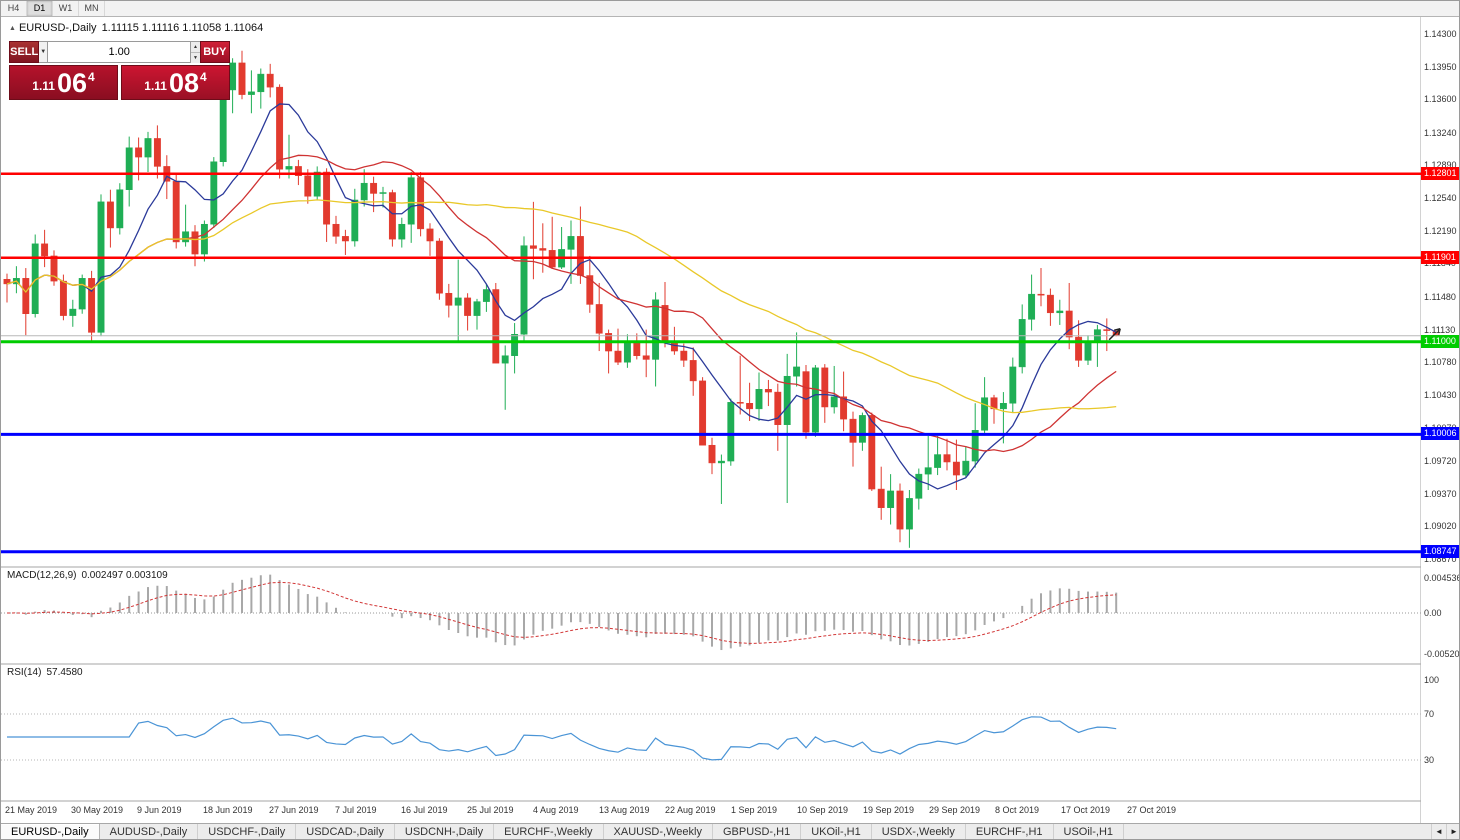 This screenshot has width=1460, height=840. What do you see at coordinates (66, 8) in the screenshot?
I see `period-button-w1: W1` at bounding box center [66, 8].